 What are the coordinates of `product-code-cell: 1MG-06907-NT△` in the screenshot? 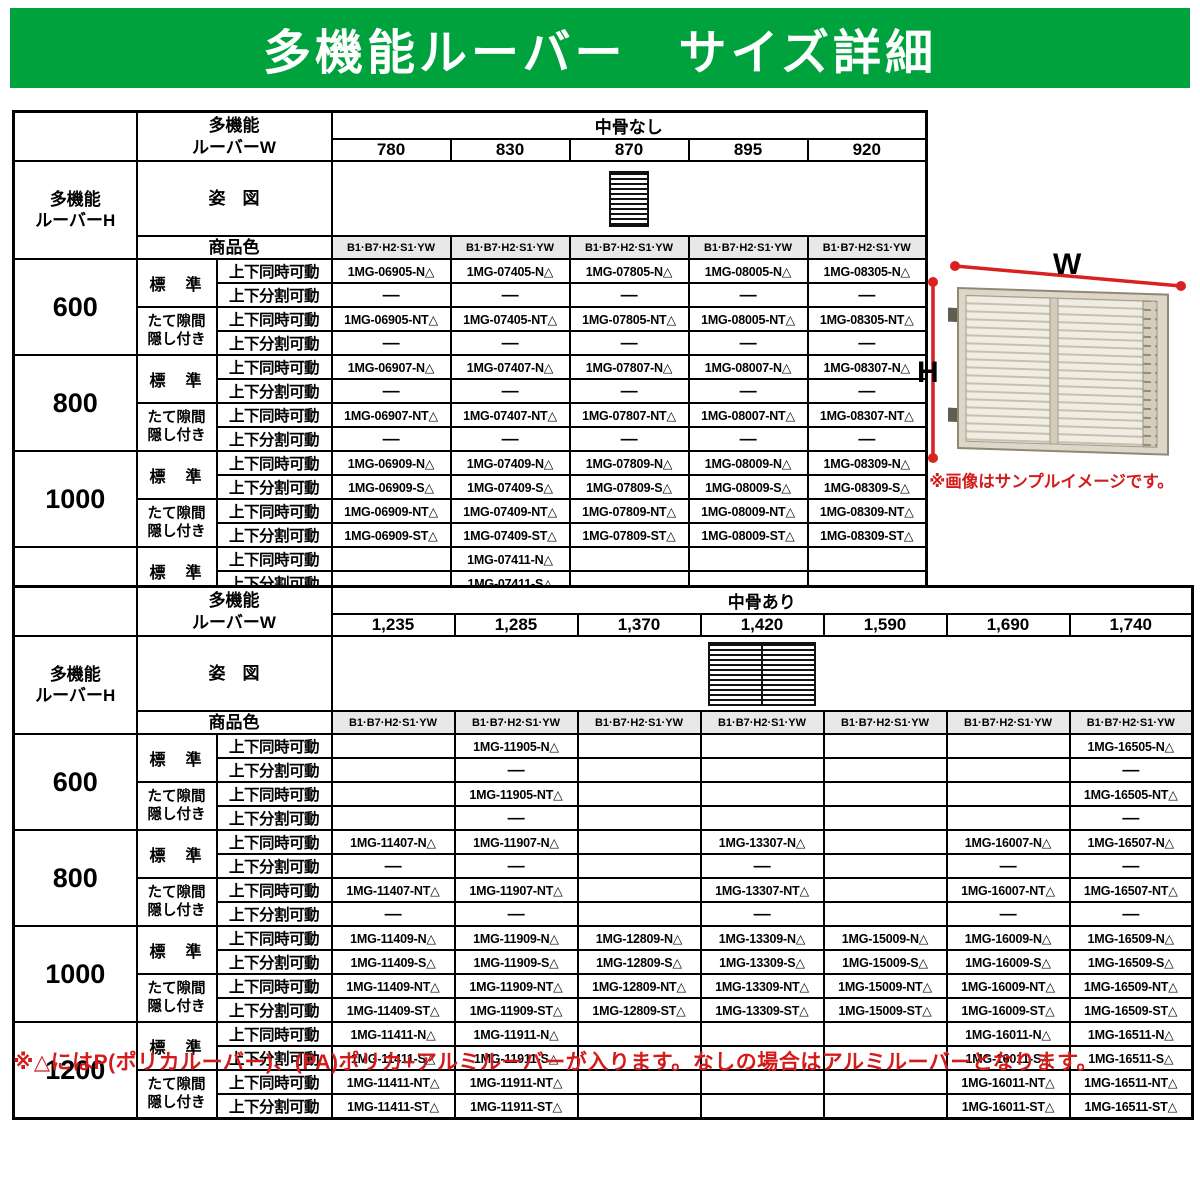 It's located at (390, 416).